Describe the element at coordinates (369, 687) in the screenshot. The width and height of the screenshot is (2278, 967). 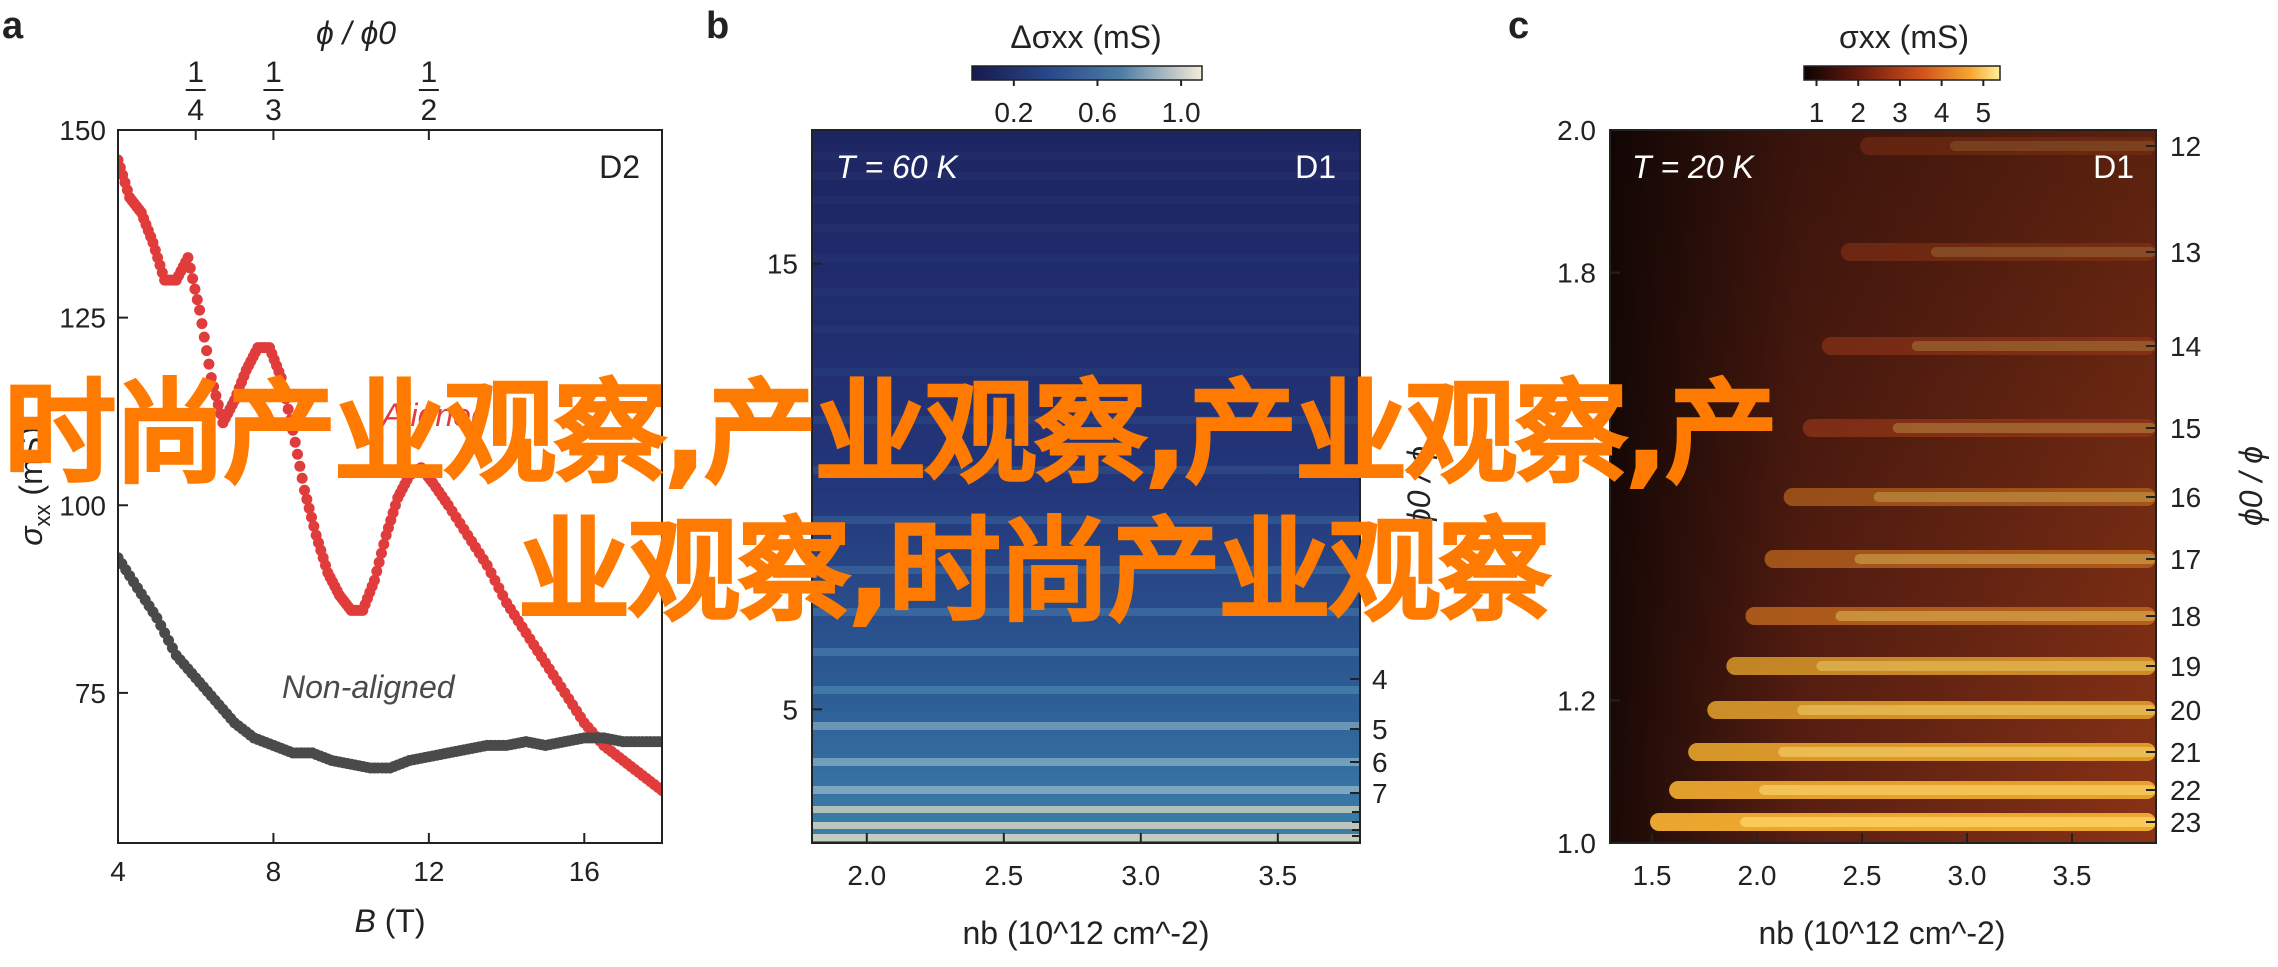
I see `legend-non-aligned: Non-aligned` at that location.